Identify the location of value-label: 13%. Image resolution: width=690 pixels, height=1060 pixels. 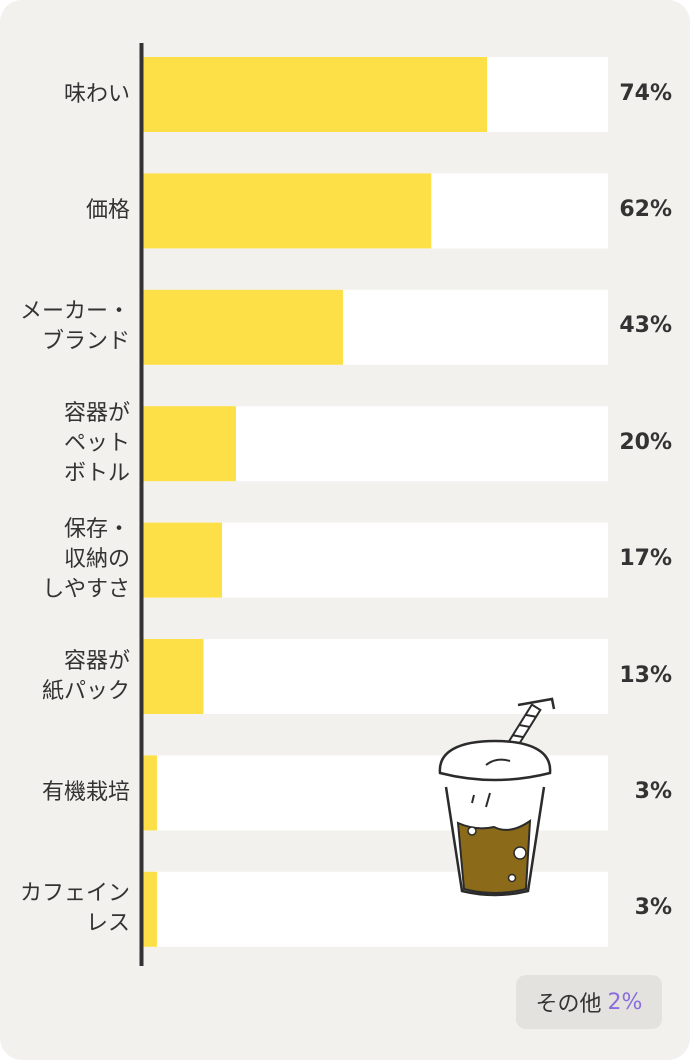
(645, 675).